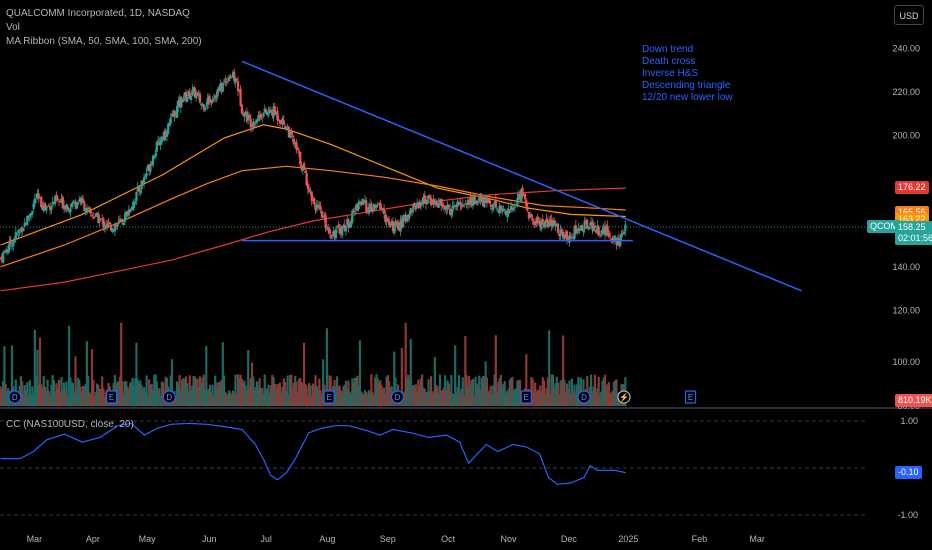  Describe the element at coordinates (209, 539) in the screenshot. I see `time-axis-label: Jun` at that location.